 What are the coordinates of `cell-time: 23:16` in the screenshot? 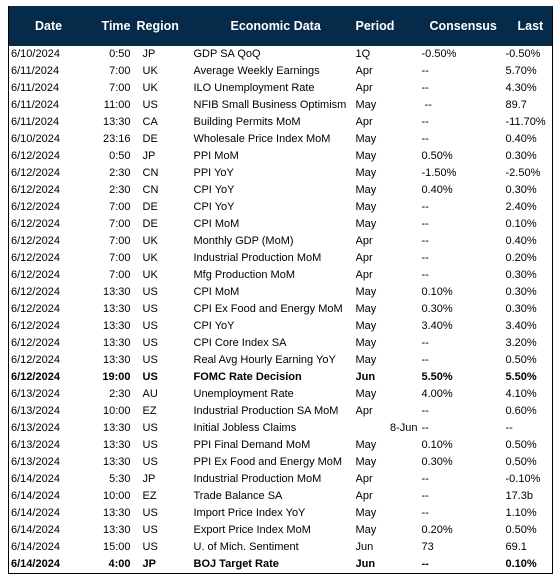 It's located at (116, 139).